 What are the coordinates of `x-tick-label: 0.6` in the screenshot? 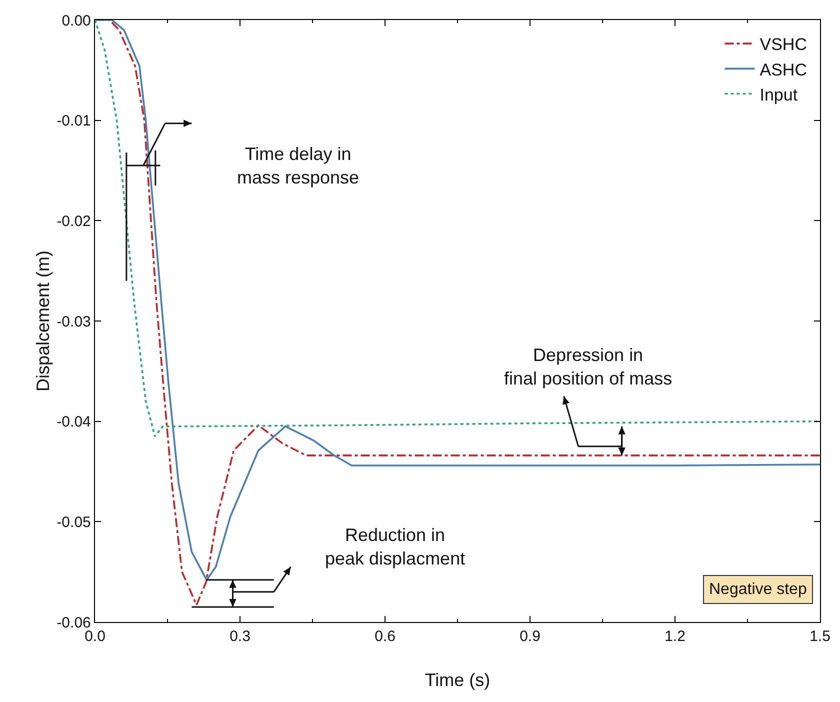 It's located at (385, 637).